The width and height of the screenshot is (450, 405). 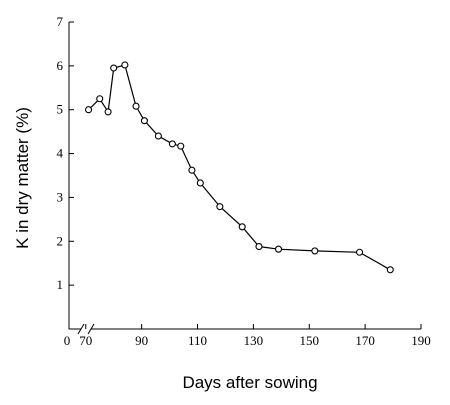 I want to click on x-tick-label: 70, so click(x=85, y=340).